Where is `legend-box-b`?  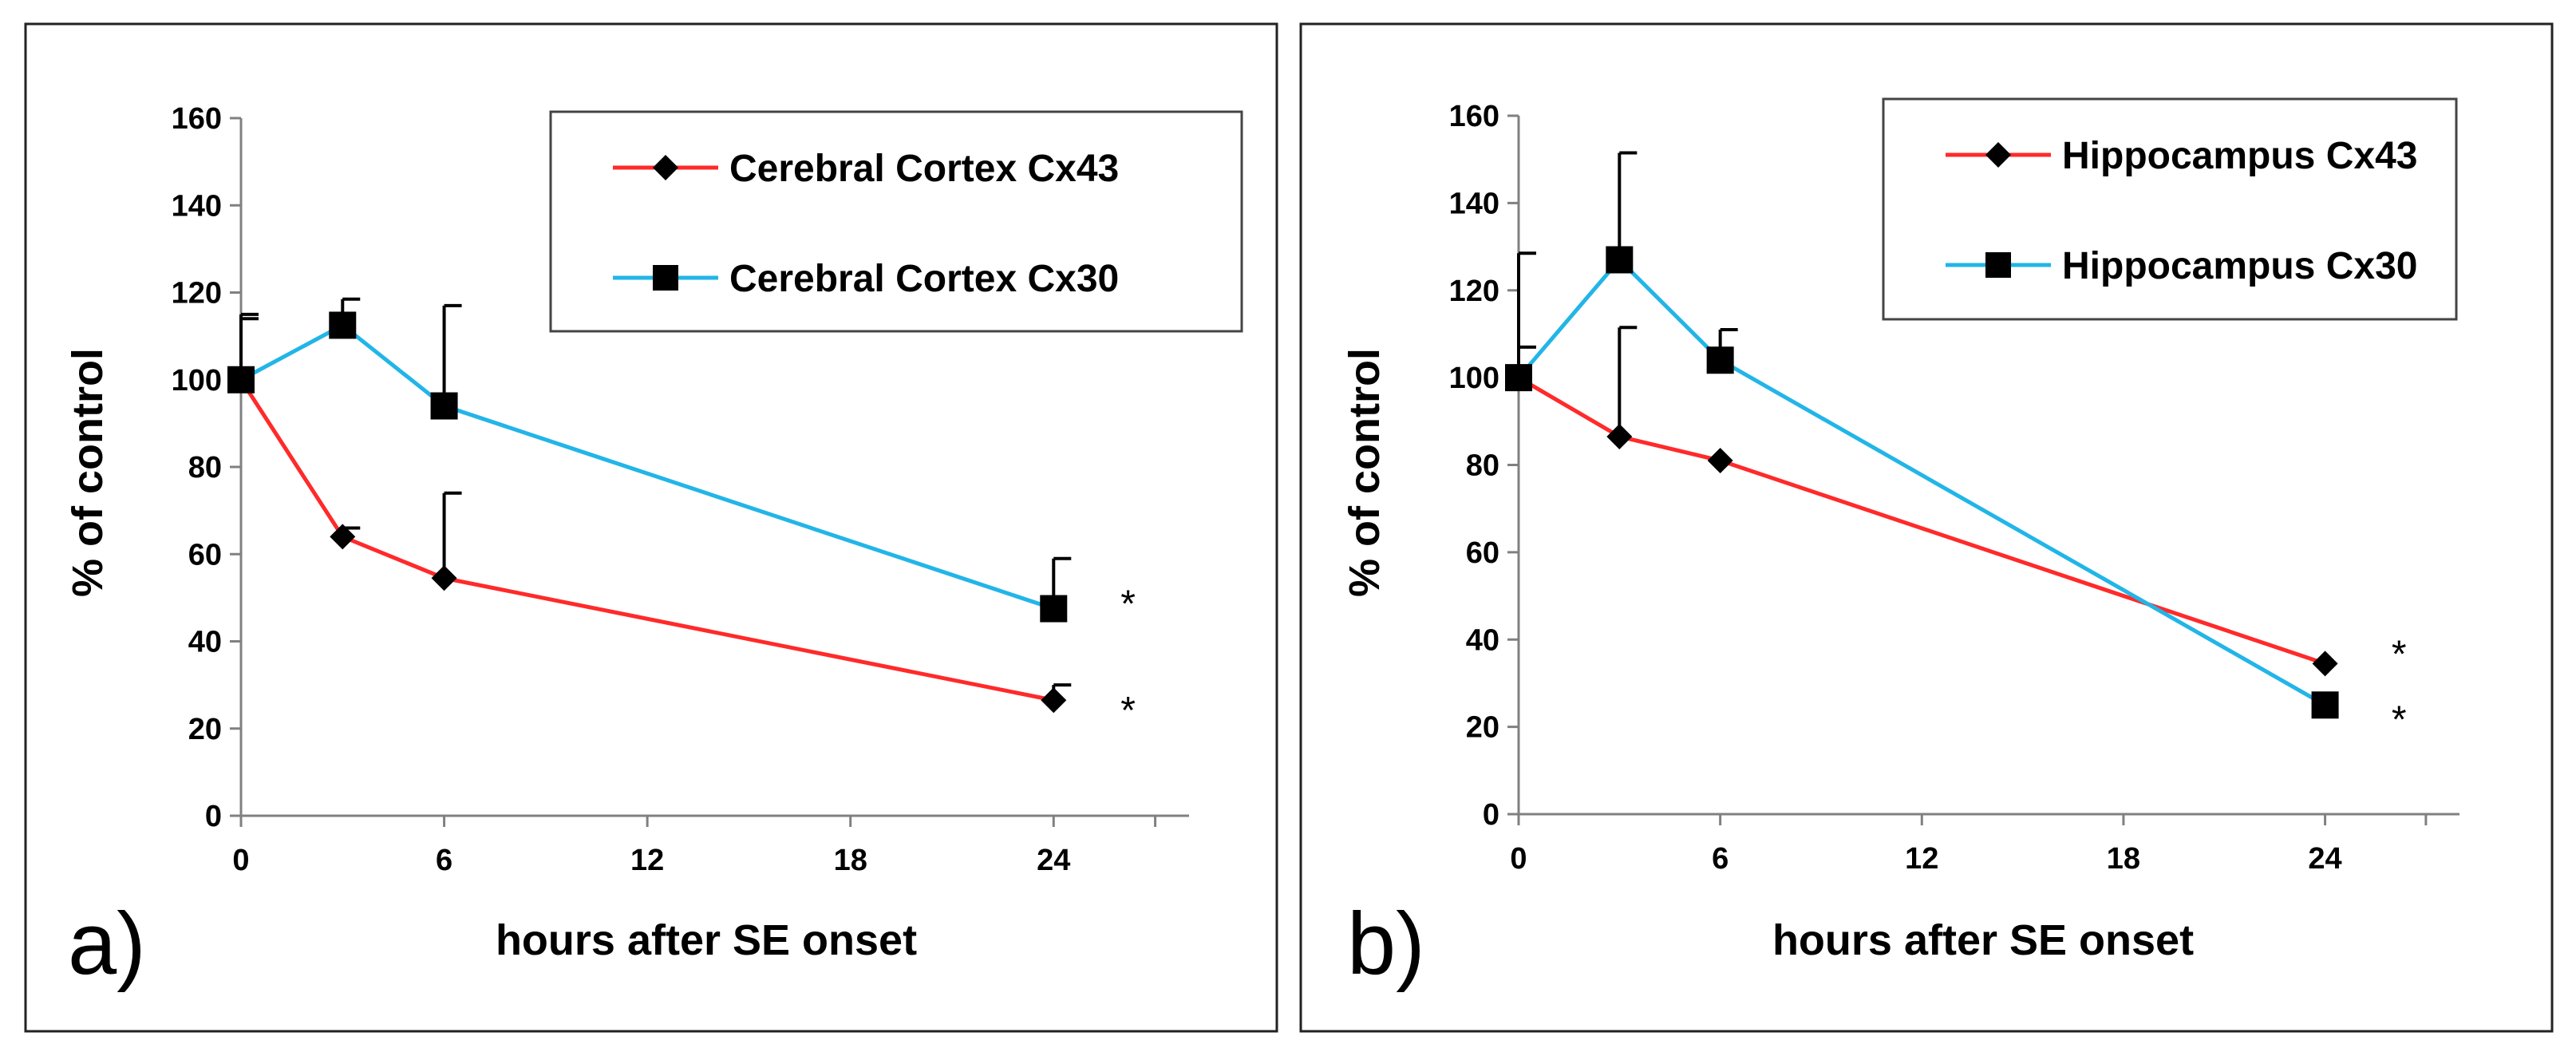 legend-box-b is located at coordinates (2170, 209).